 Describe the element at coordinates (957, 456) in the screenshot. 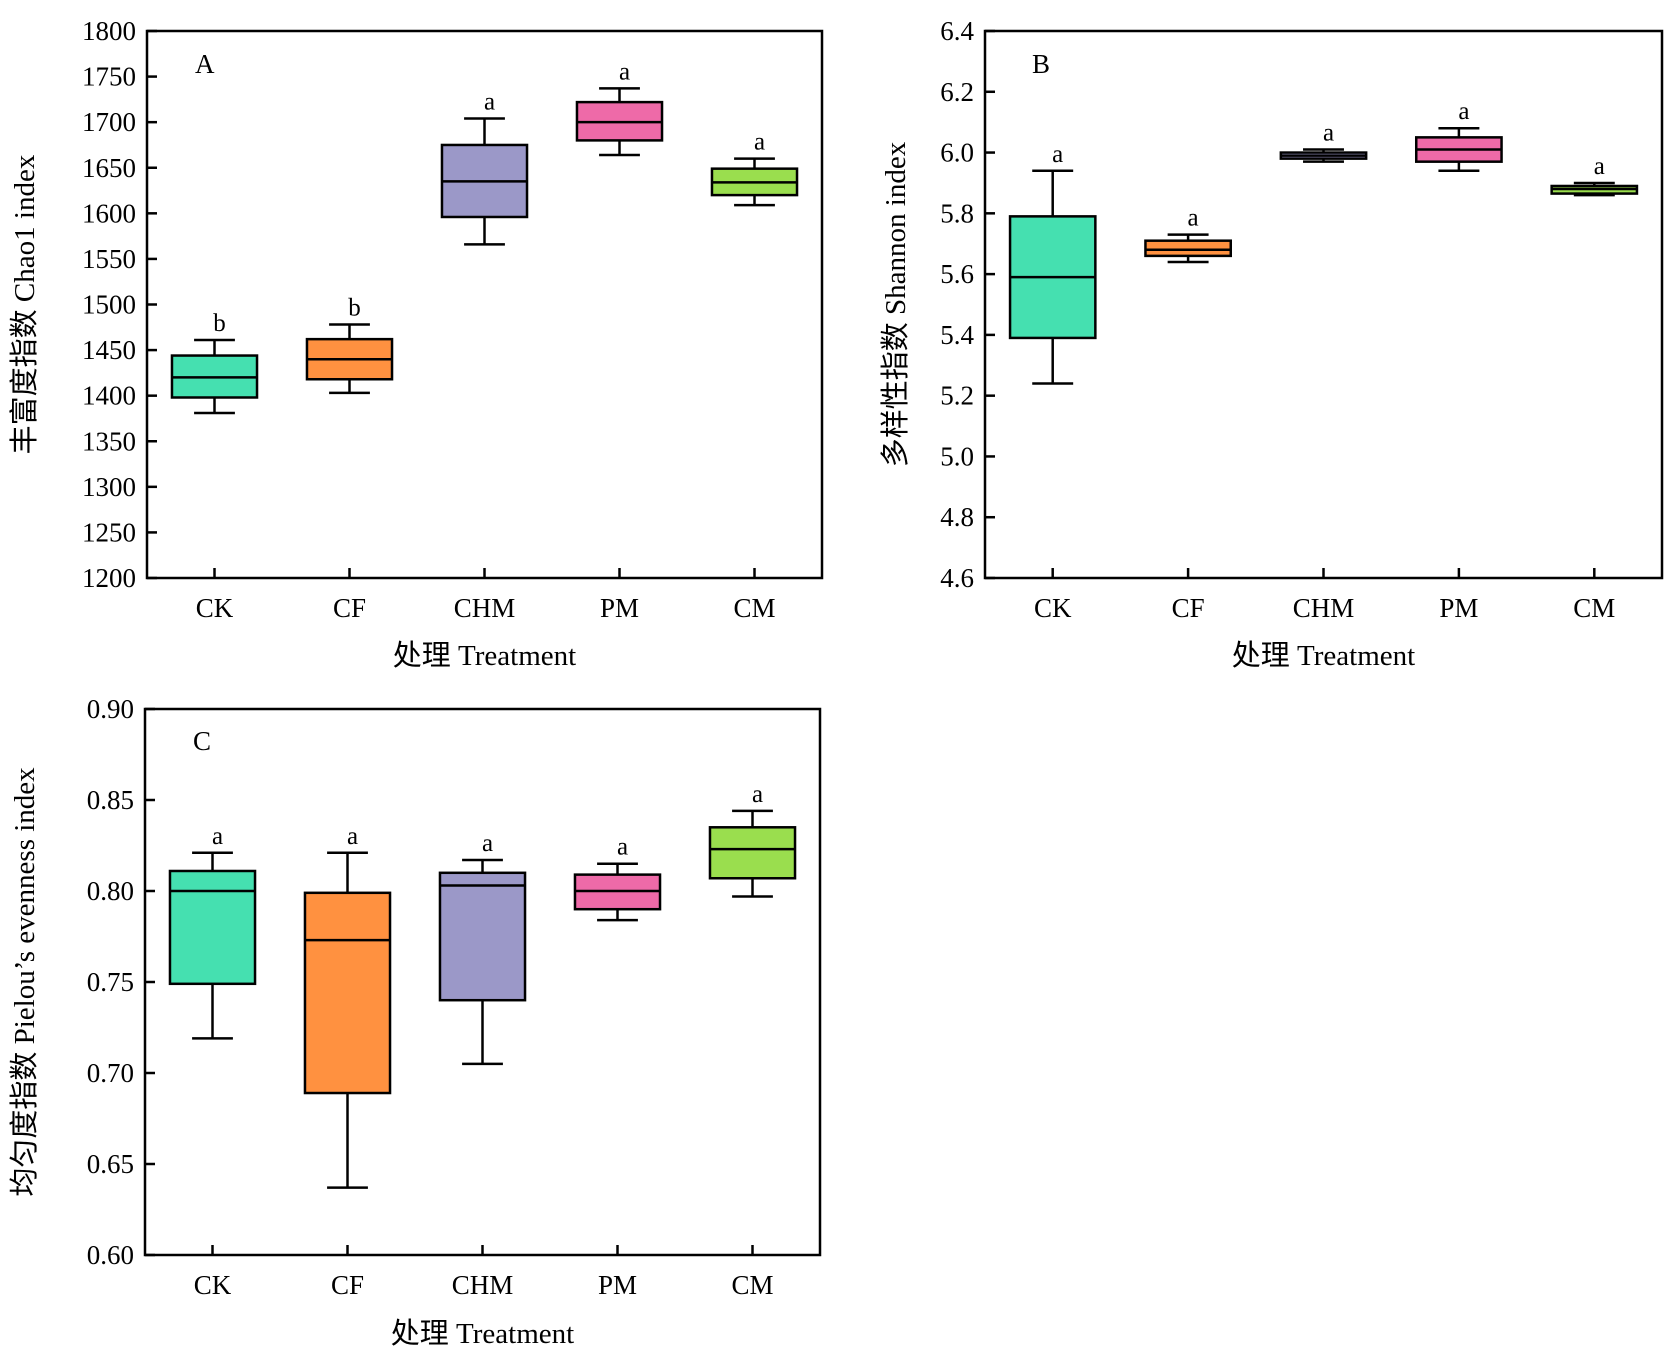

I see `y-tick-label: 5.0` at that location.